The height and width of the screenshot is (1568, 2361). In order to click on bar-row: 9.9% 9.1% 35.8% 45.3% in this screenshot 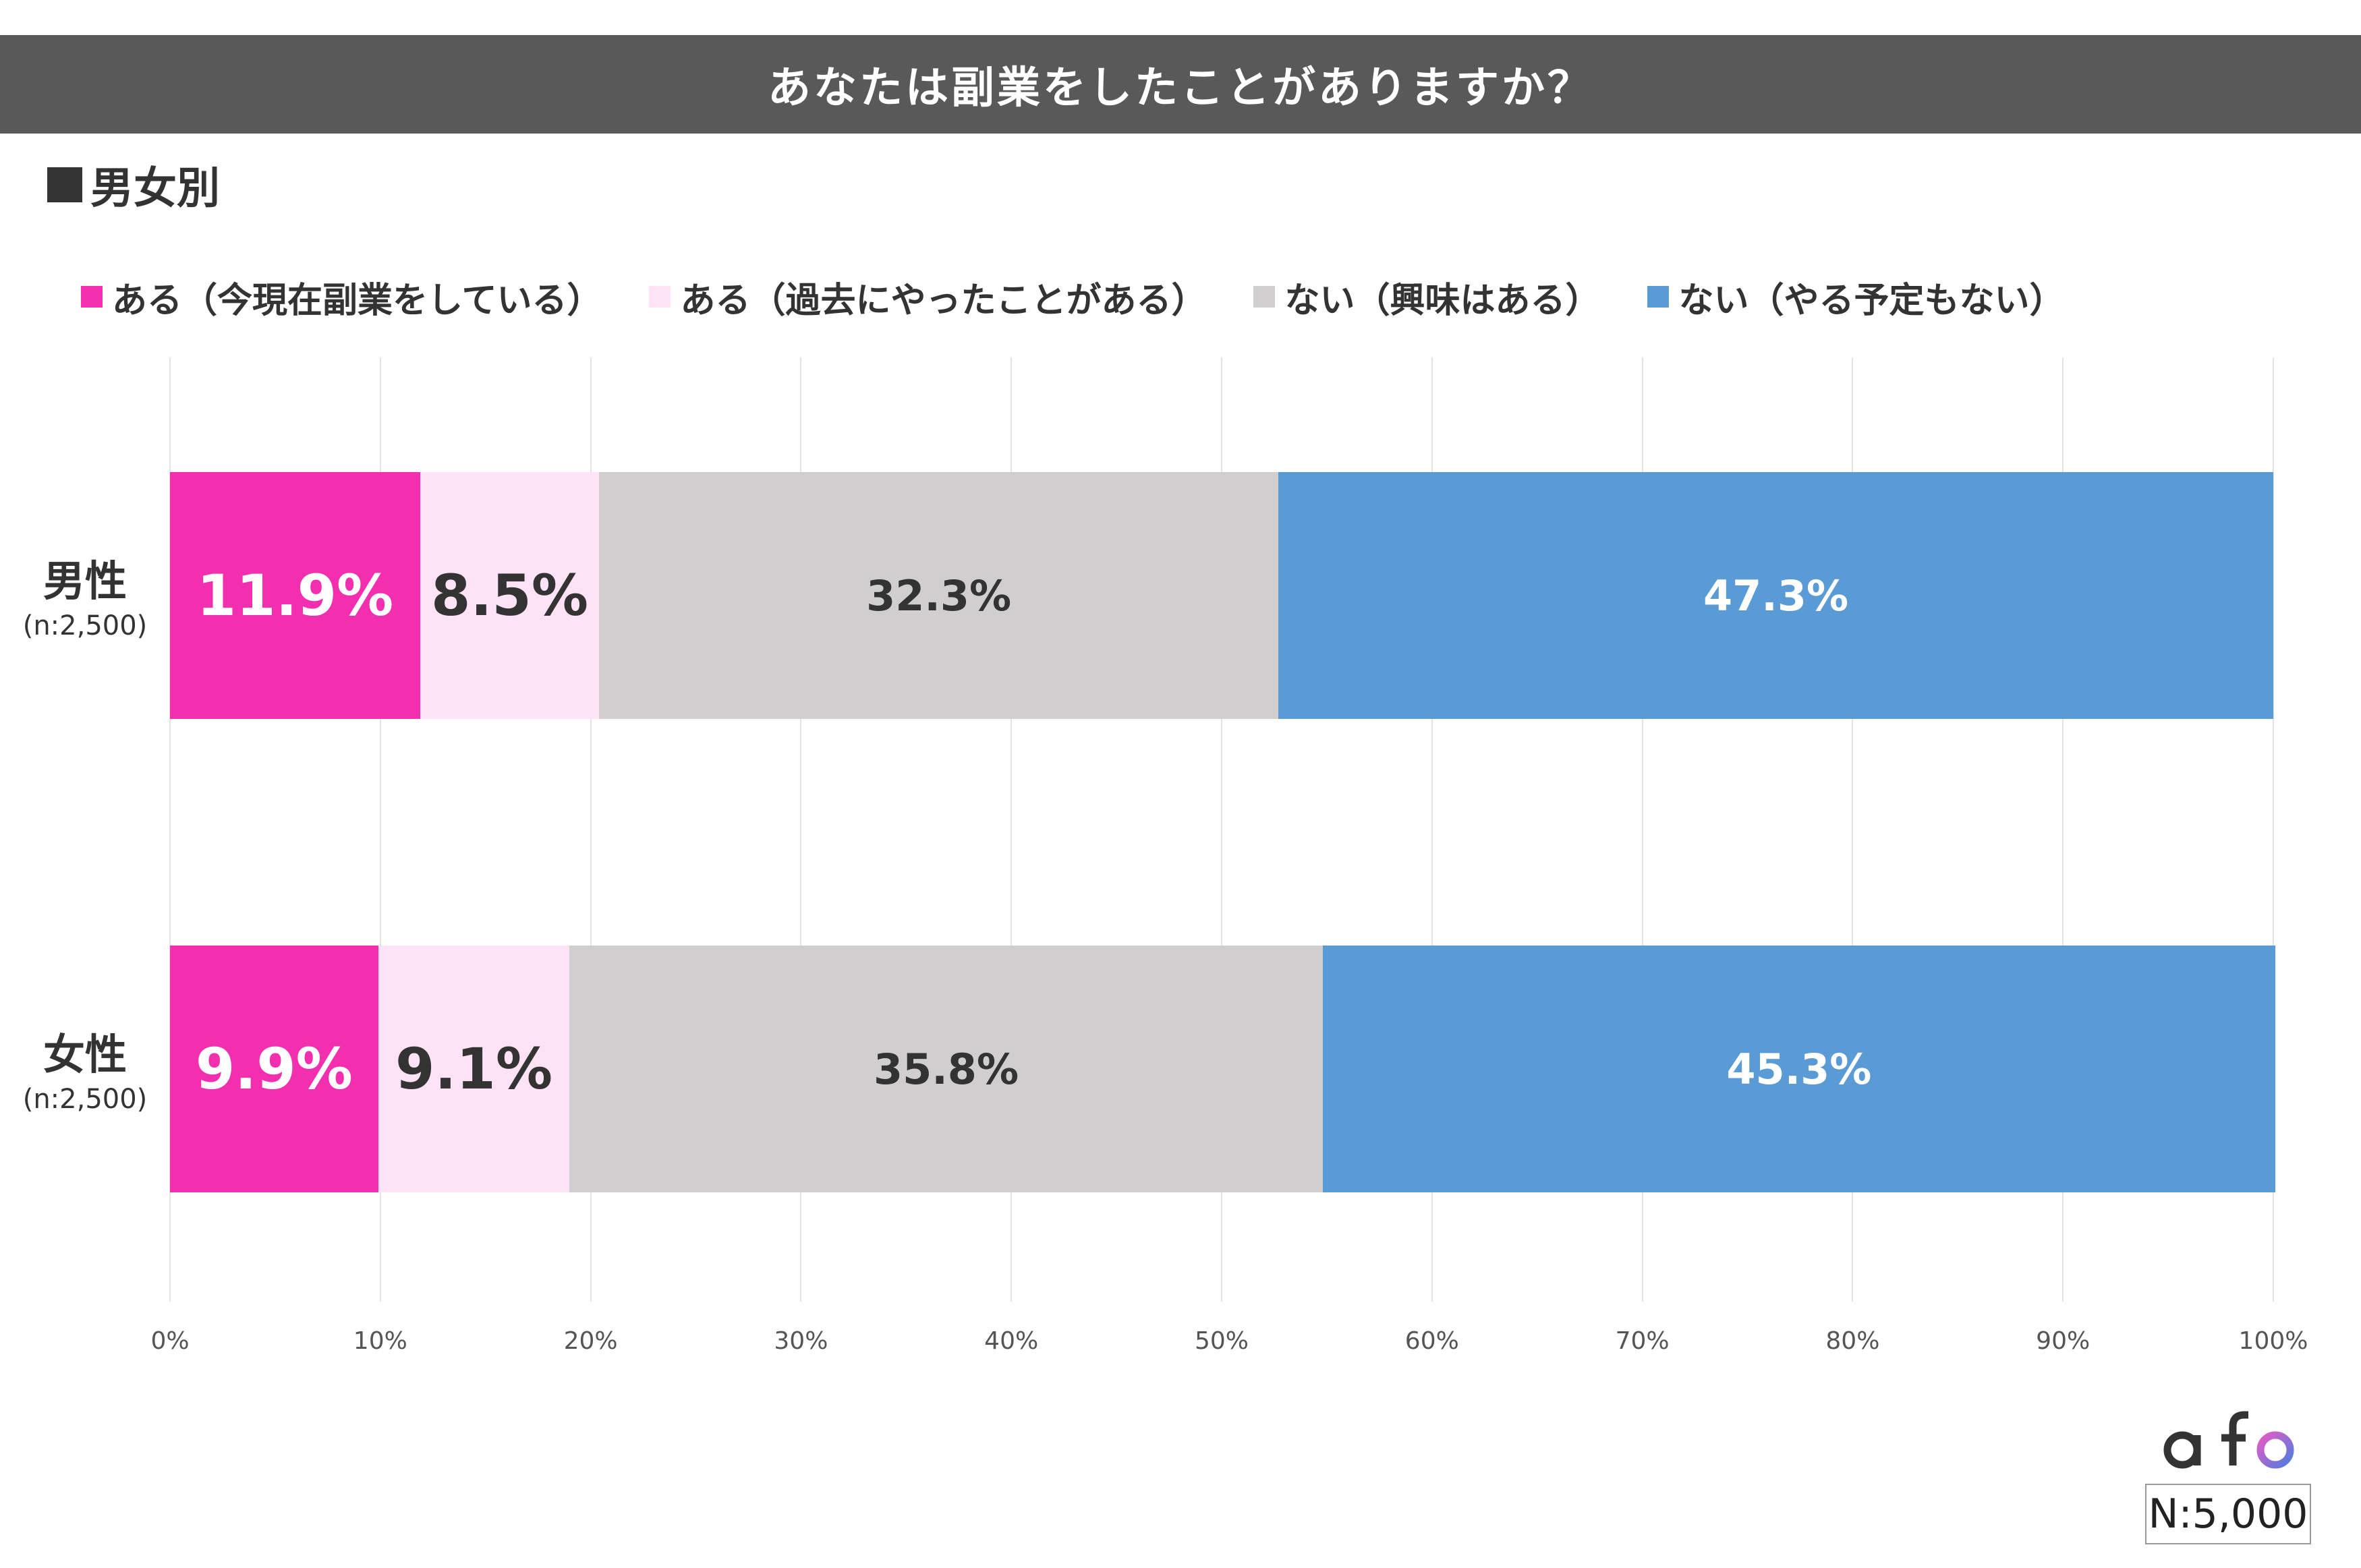, I will do `click(1223, 1069)`.